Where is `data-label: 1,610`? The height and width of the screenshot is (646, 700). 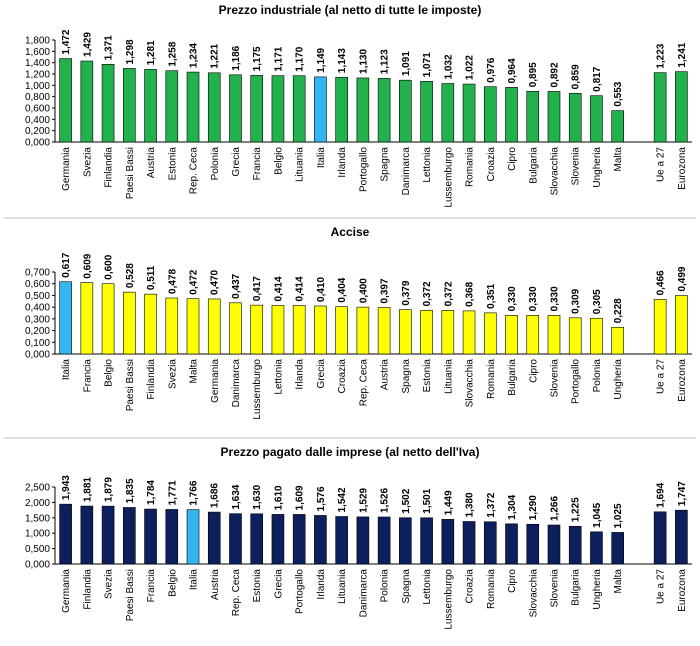 data-label: 1,610 is located at coordinates (278, 497).